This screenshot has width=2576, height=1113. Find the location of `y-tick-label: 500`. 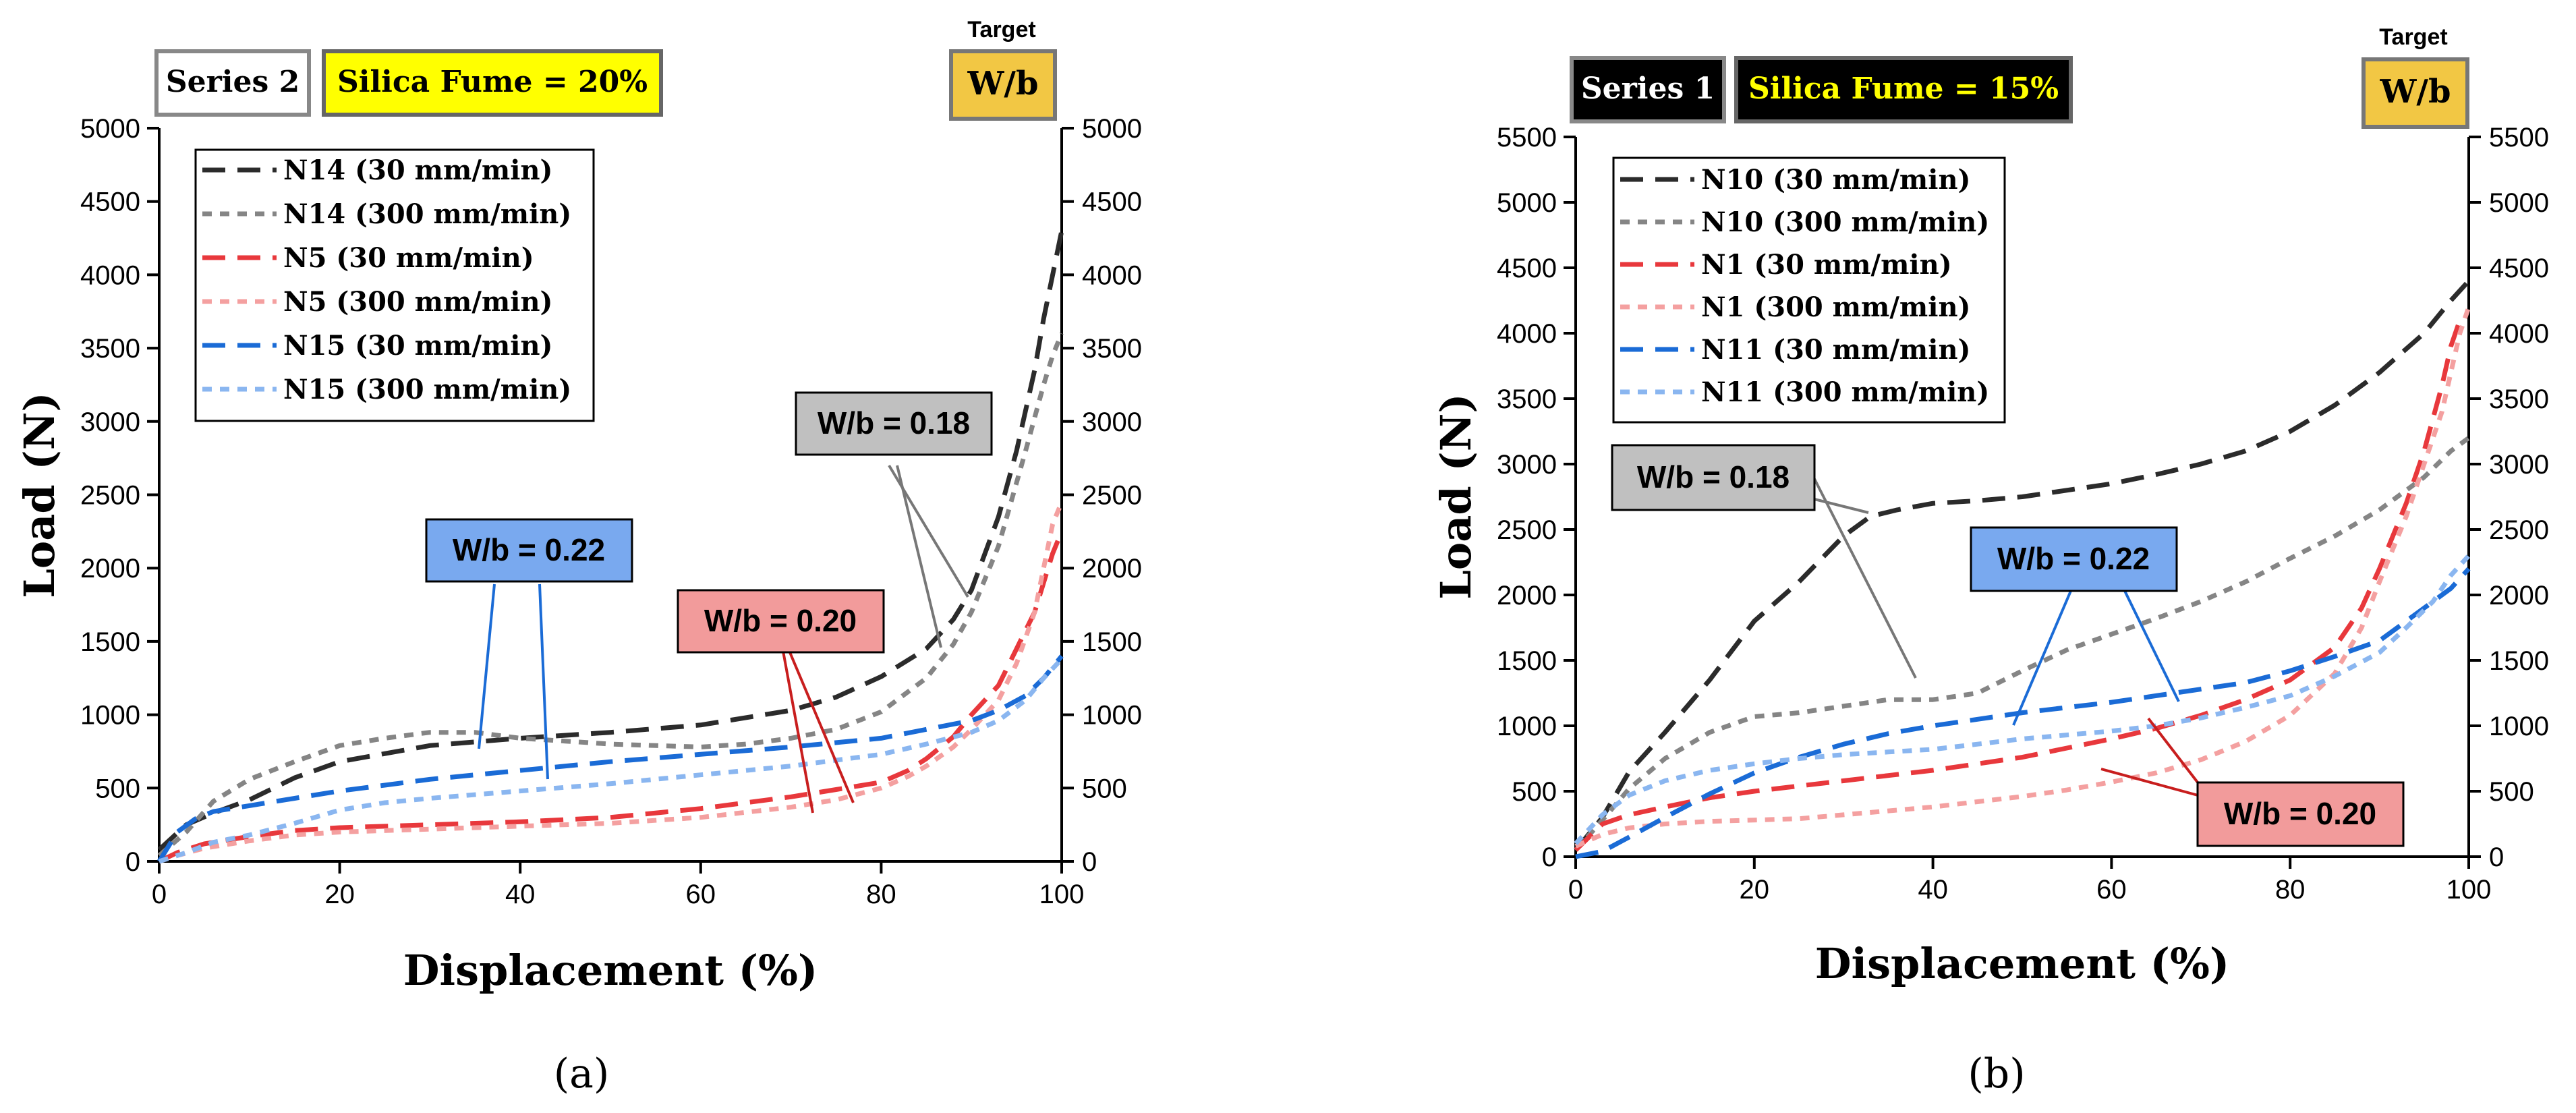

y-tick-label: 500 is located at coordinates (117, 788).